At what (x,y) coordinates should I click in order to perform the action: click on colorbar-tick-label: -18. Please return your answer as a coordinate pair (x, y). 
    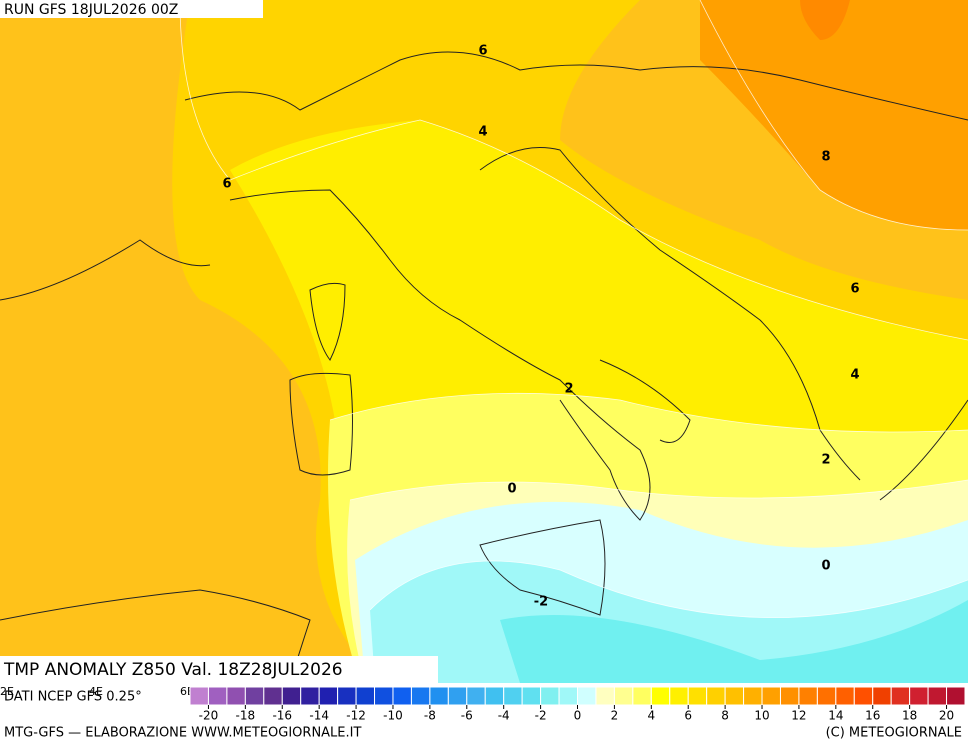
    Looking at the image, I should click on (246, 716).